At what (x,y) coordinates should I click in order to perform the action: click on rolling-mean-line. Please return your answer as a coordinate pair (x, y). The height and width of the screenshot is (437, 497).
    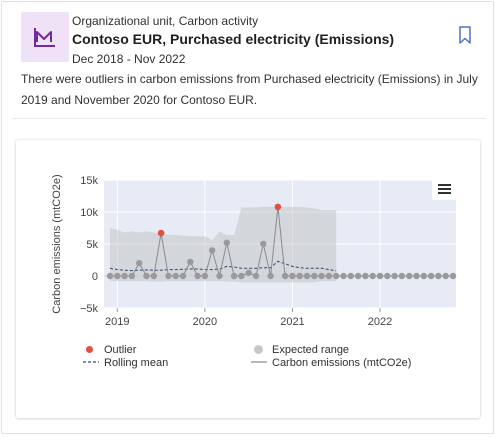
    Looking at the image, I should click on (223, 266).